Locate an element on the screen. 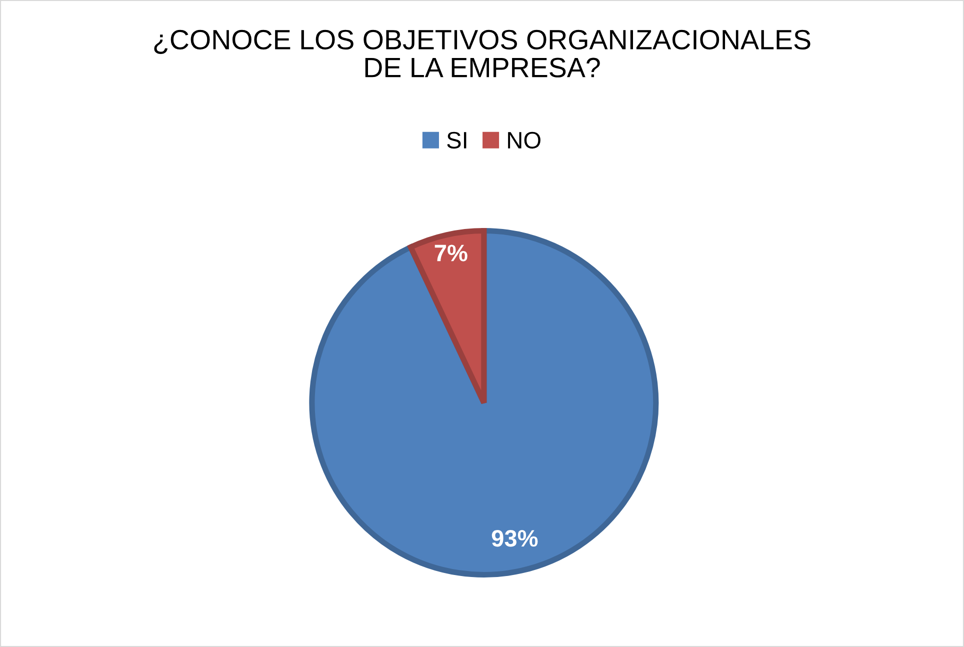  data-label: 93% is located at coordinates (515, 538).